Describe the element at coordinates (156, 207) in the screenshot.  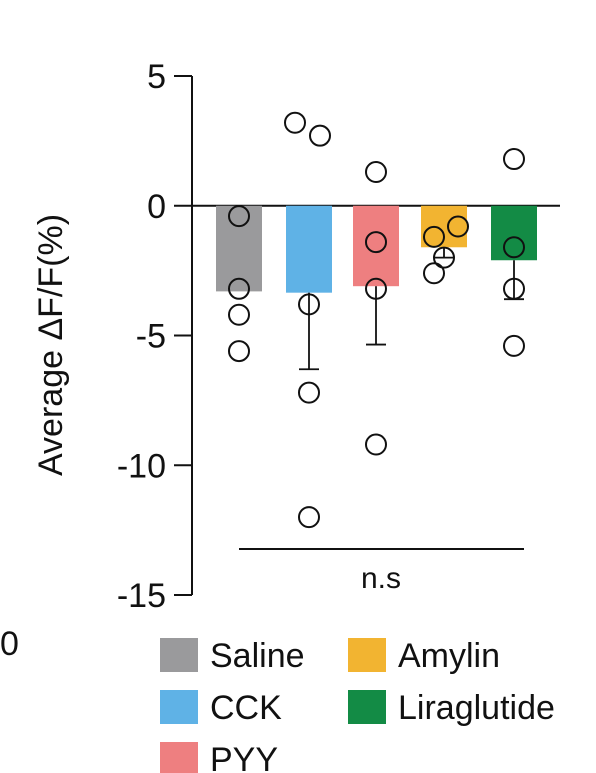
I see `y-tick-label: 0` at that location.